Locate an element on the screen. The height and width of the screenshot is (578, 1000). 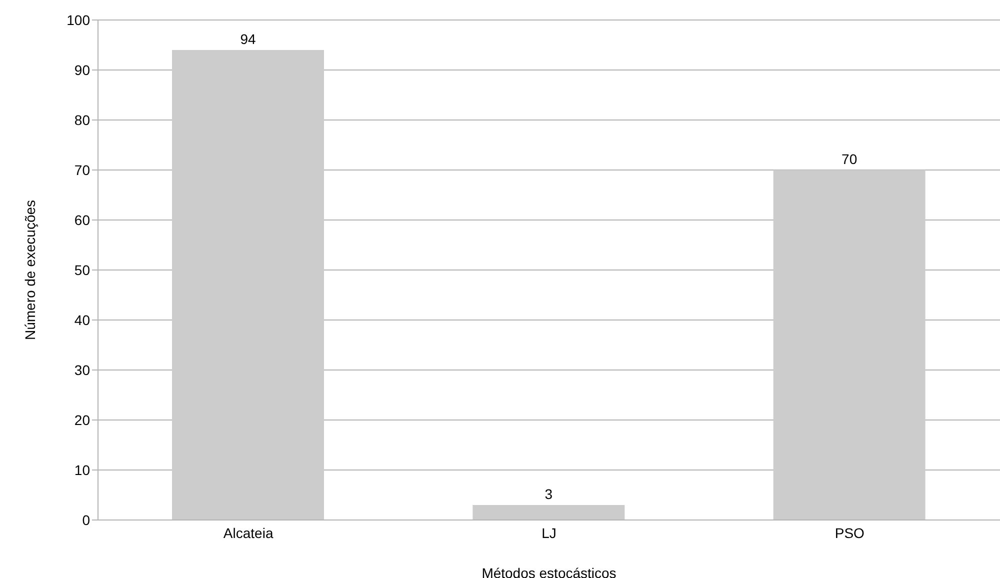
x-tick-label: PSO is located at coordinates (849, 532).